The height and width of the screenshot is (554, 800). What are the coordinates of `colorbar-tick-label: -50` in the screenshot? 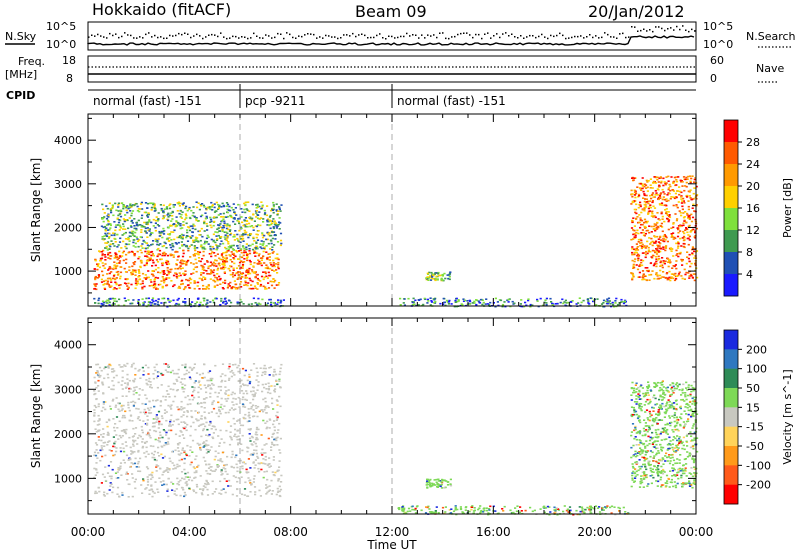 It's located at (755, 446).